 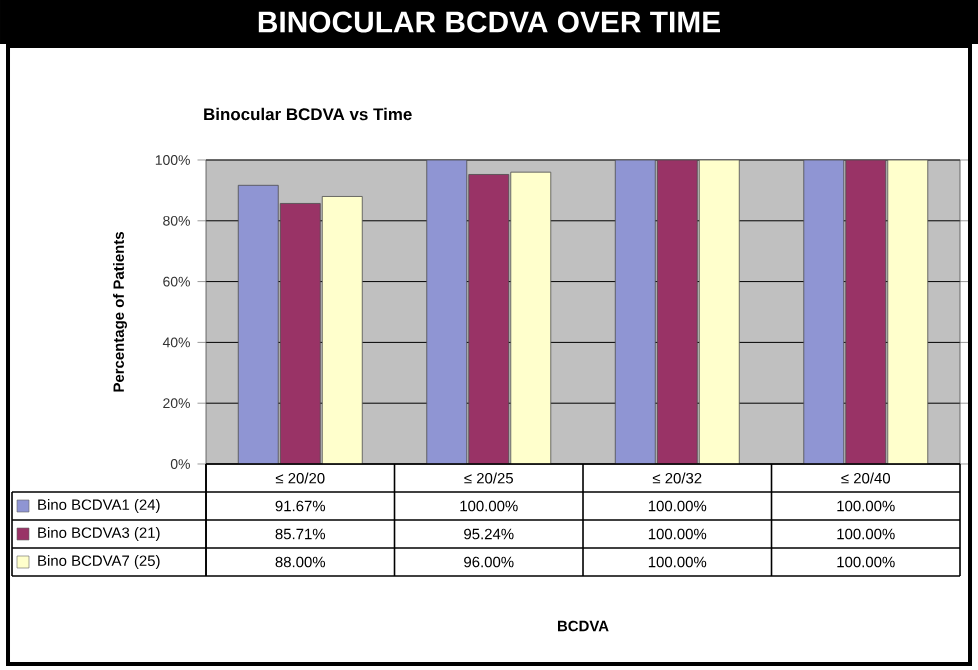 What do you see at coordinates (489, 22) in the screenshot?
I see `chart-title: BINOCULAR BCDVA OVER TIME` at bounding box center [489, 22].